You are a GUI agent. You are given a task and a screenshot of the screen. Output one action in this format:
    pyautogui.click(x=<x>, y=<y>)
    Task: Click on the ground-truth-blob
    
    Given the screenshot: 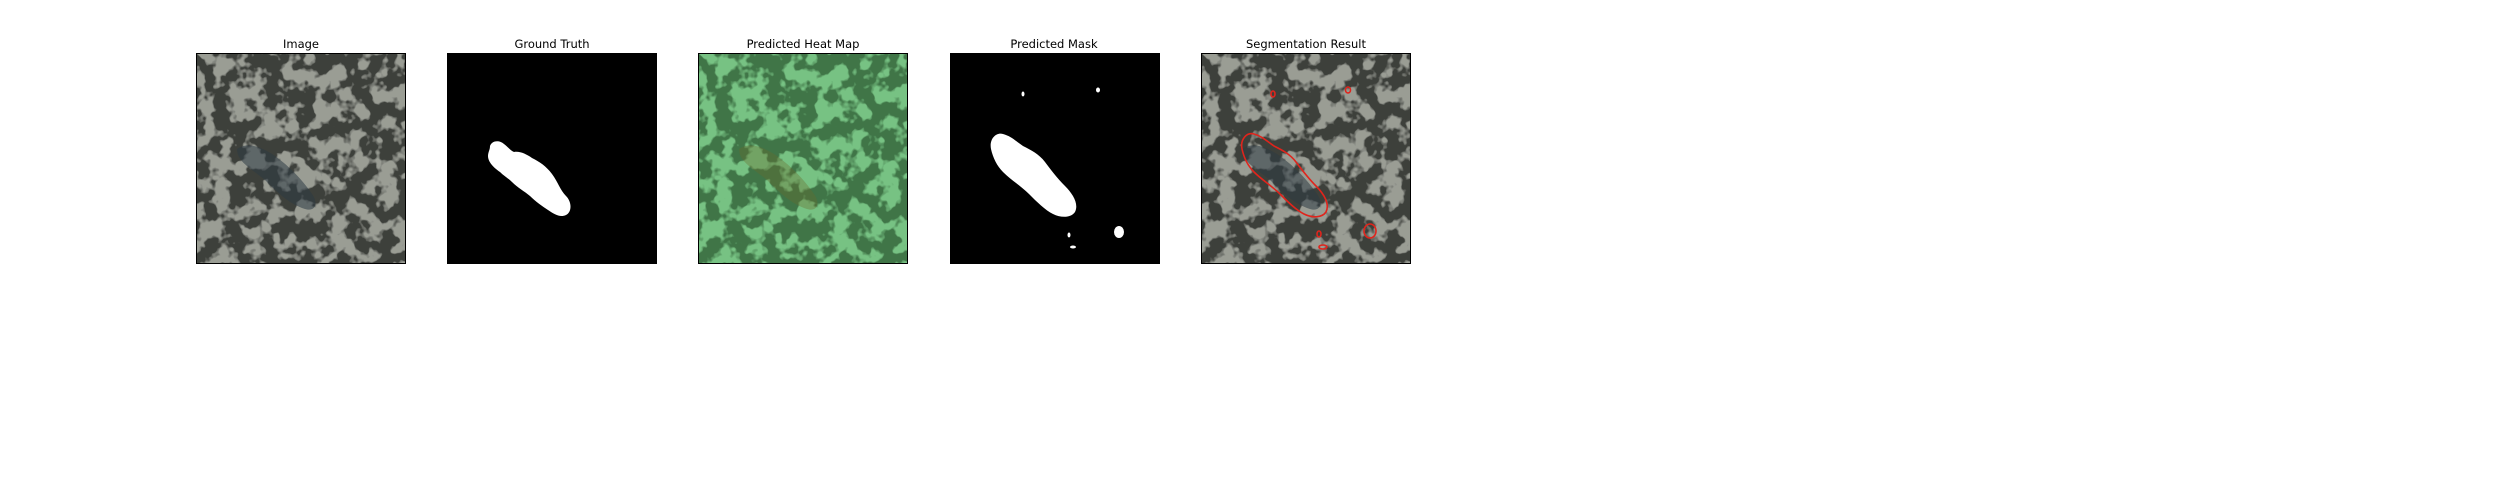 What is the action you would take?
    pyautogui.click(x=529, y=179)
    